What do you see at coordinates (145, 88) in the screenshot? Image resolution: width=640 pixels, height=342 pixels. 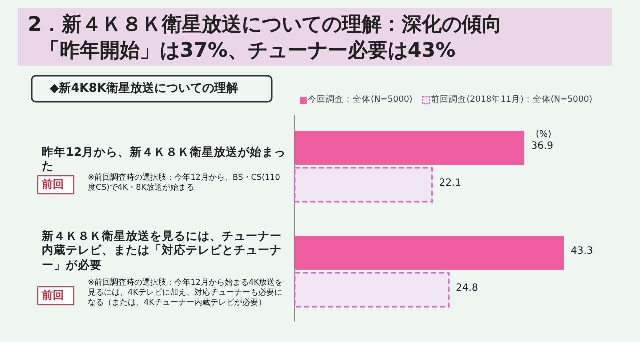 I see `text: ◆新4K8K衛星放送についての理解` at bounding box center [145, 88].